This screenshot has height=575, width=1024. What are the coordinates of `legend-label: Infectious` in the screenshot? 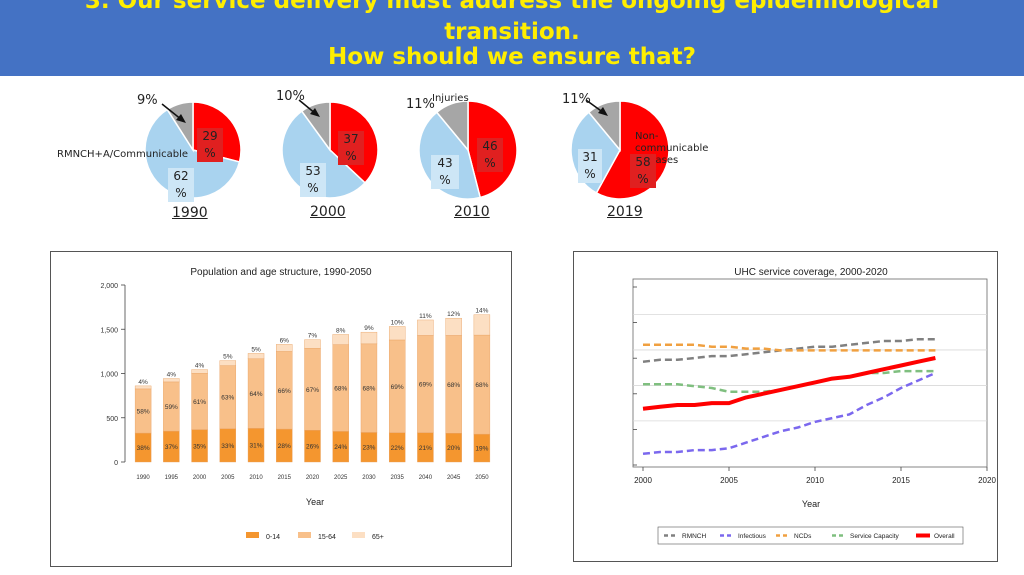 It's located at (752, 536).